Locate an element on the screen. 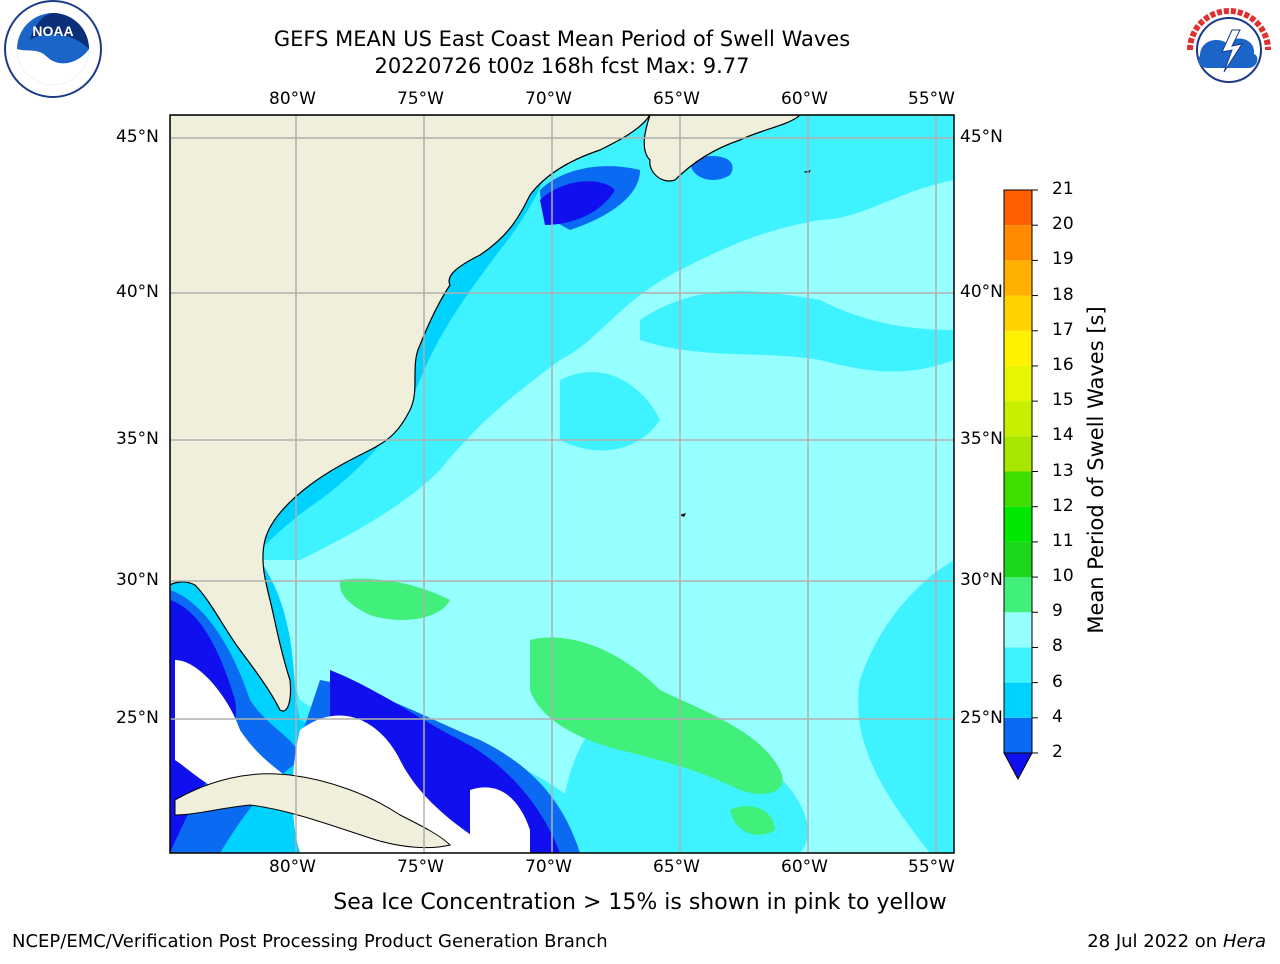  colorbar-tick-label: 6 is located at coordinates (1057, 681).